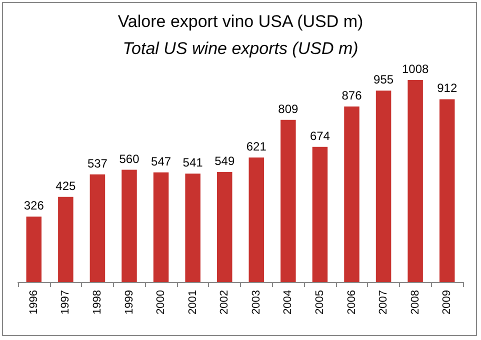 The width and height of the screenshot is (481, 340). What do you see at coordinates (256, 302) in the screenshot?
I see `x-tick-label: 2003` at bounding box center [256, 302].